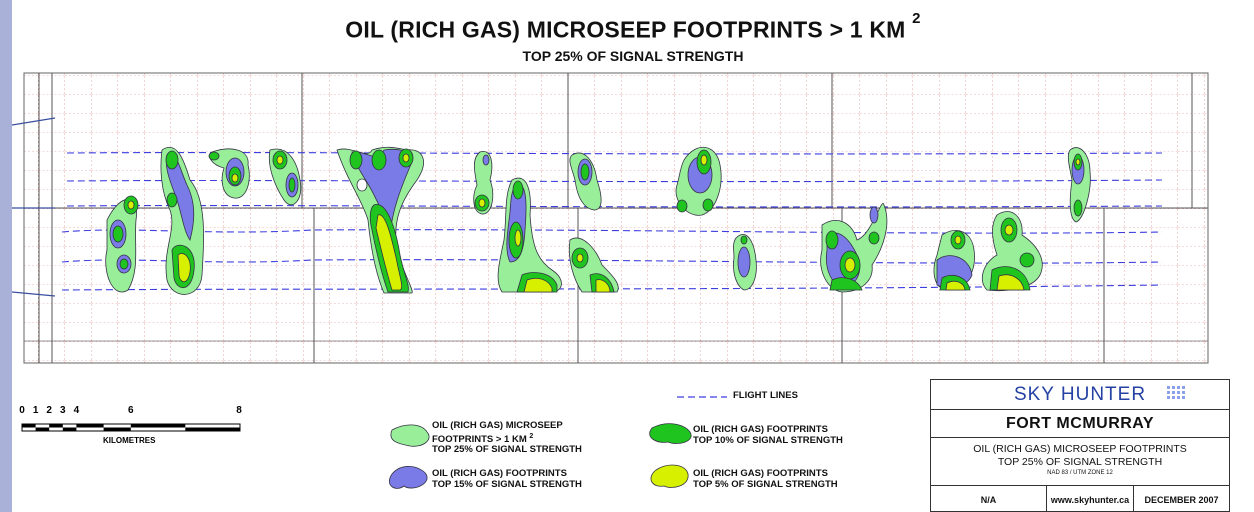  I want to click on website: www.skyhunter.ca, so click(1090, 499).